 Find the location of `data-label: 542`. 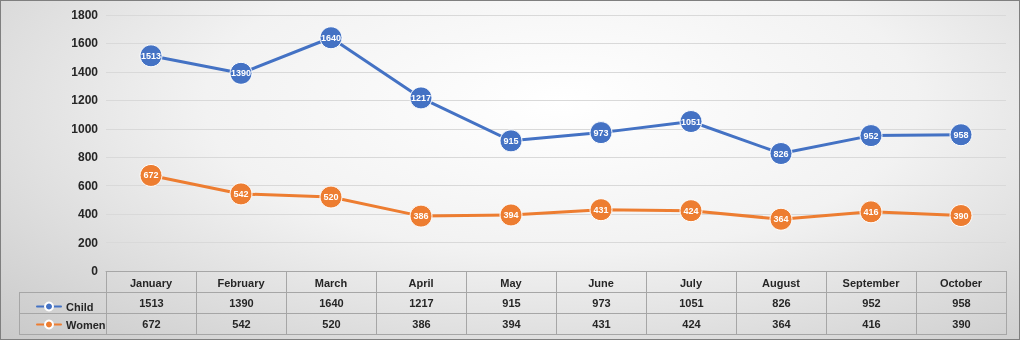

data-label: 542 is located at coordinates (241, 324).